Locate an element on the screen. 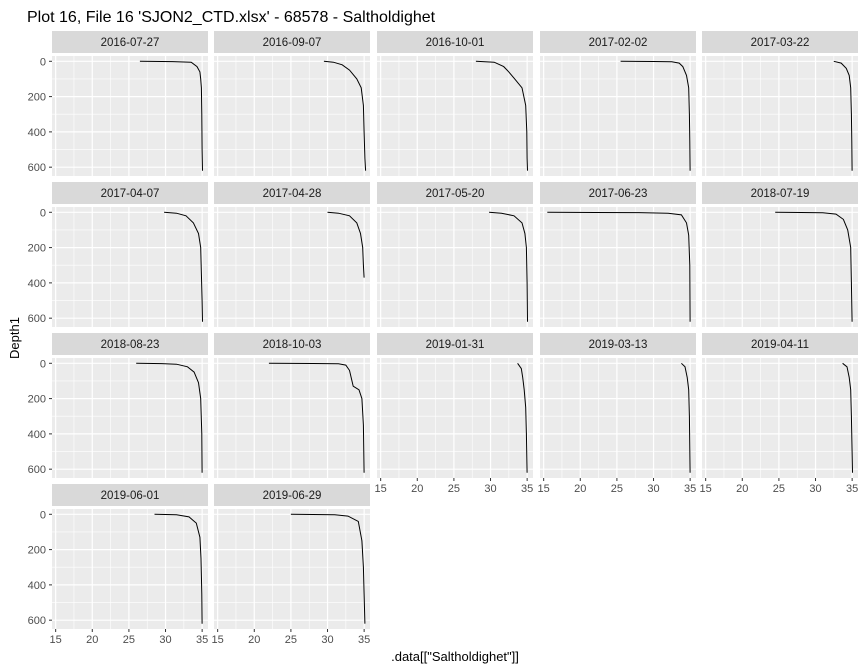 The width and height of the screenshot is (864, 672). facet-panel: 2016-07-27 0 200 400 600 is located at coordinates (118, 103).